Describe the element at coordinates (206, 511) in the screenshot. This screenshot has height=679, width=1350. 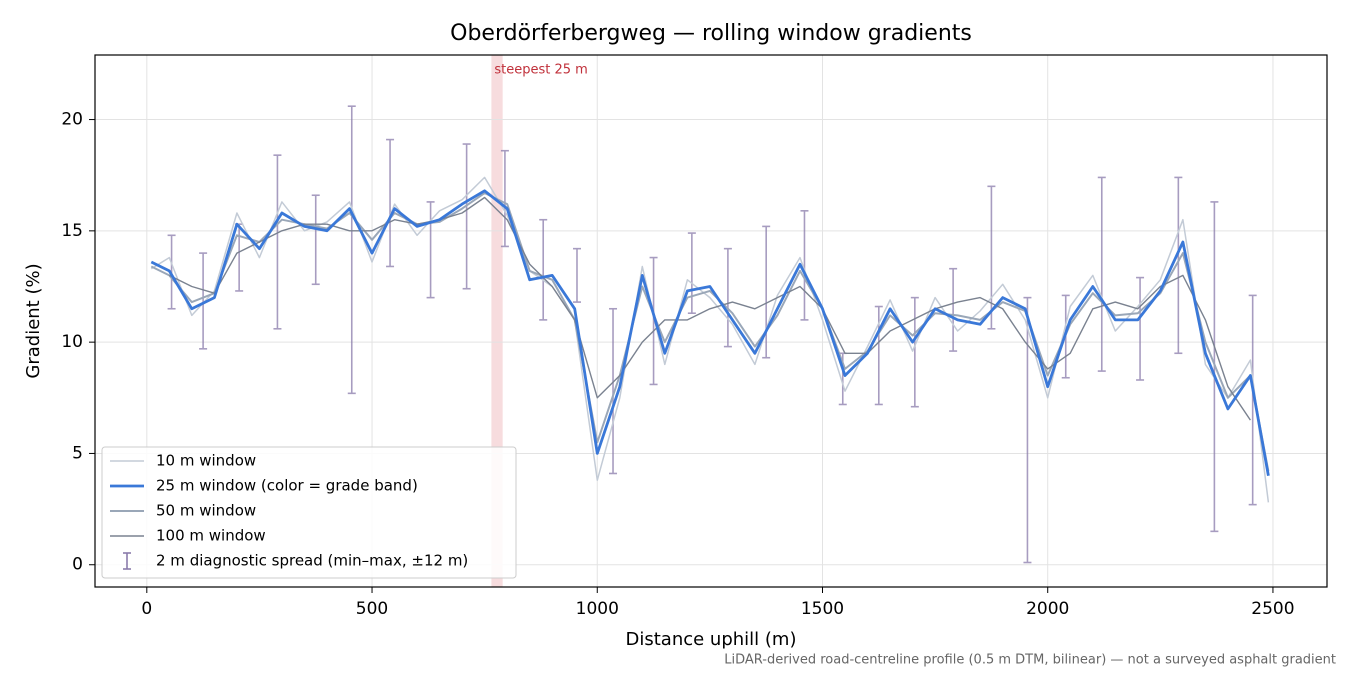
I see `legend-label: 50 m window` at that location.